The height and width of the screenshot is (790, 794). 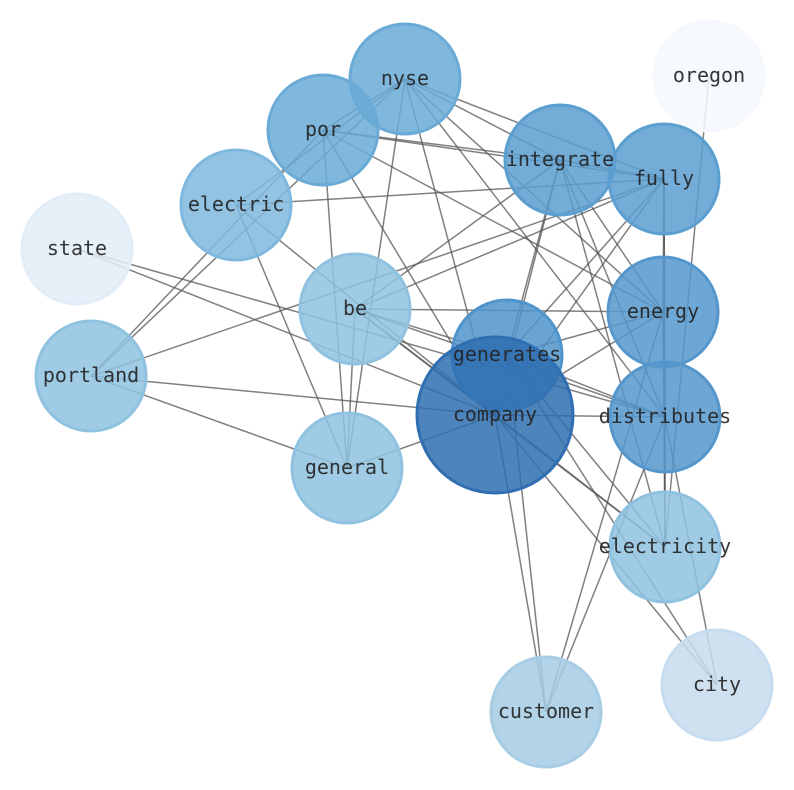 I want to click on node-city, so click(x=717, y=685).